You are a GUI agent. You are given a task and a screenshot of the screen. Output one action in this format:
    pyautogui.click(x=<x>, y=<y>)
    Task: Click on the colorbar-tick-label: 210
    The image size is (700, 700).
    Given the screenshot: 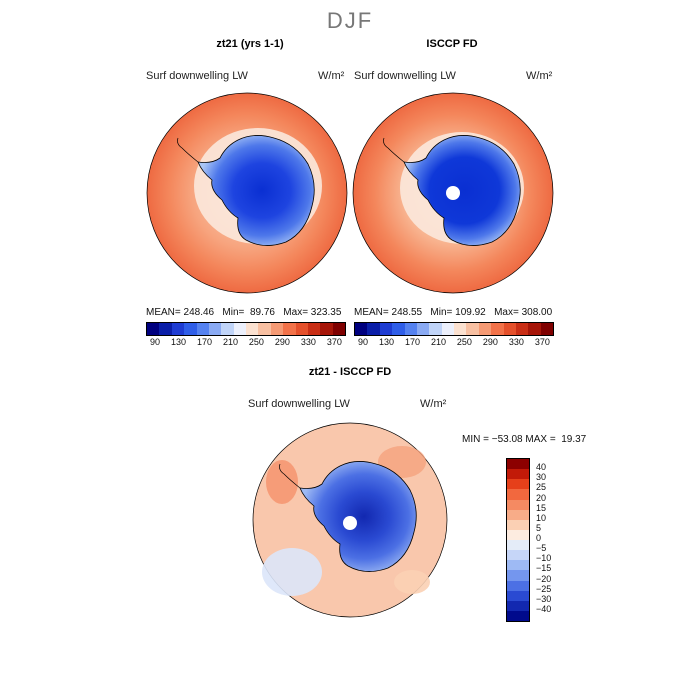 What is the action you would take?
    pyautogui.click(x=438, y=342)
    